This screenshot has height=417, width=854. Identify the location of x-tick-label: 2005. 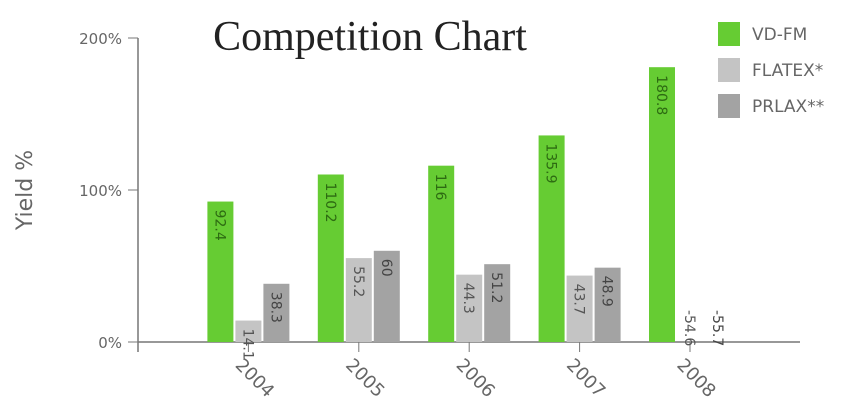
(364, 378).